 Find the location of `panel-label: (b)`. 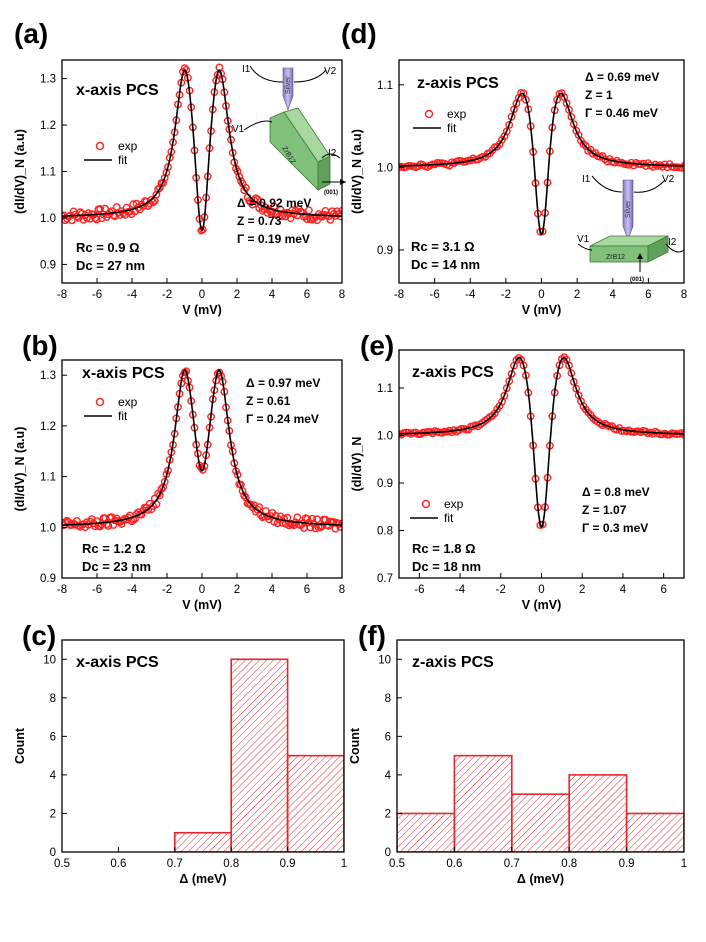

panel-label: (b) is located at coordinates (40, 345).